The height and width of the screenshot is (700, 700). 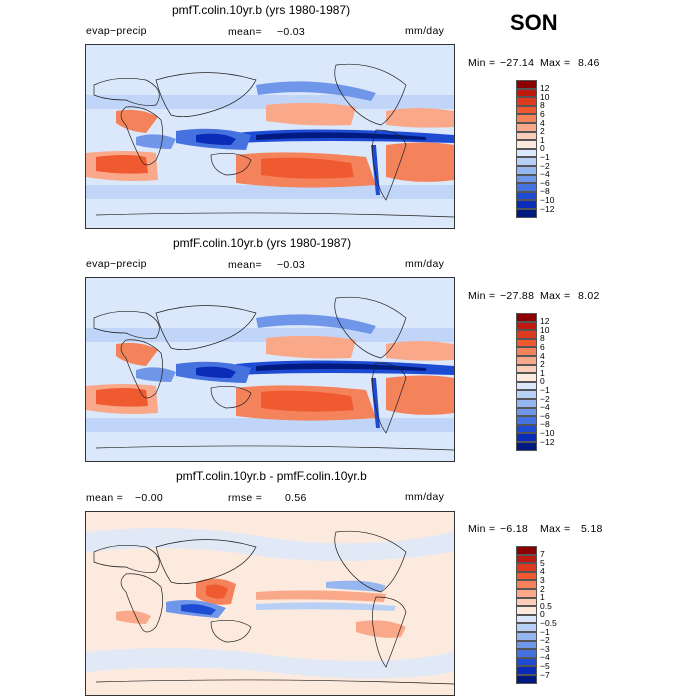 I want to click on panel1-min-label: Min =, so click(x=482, y=63).